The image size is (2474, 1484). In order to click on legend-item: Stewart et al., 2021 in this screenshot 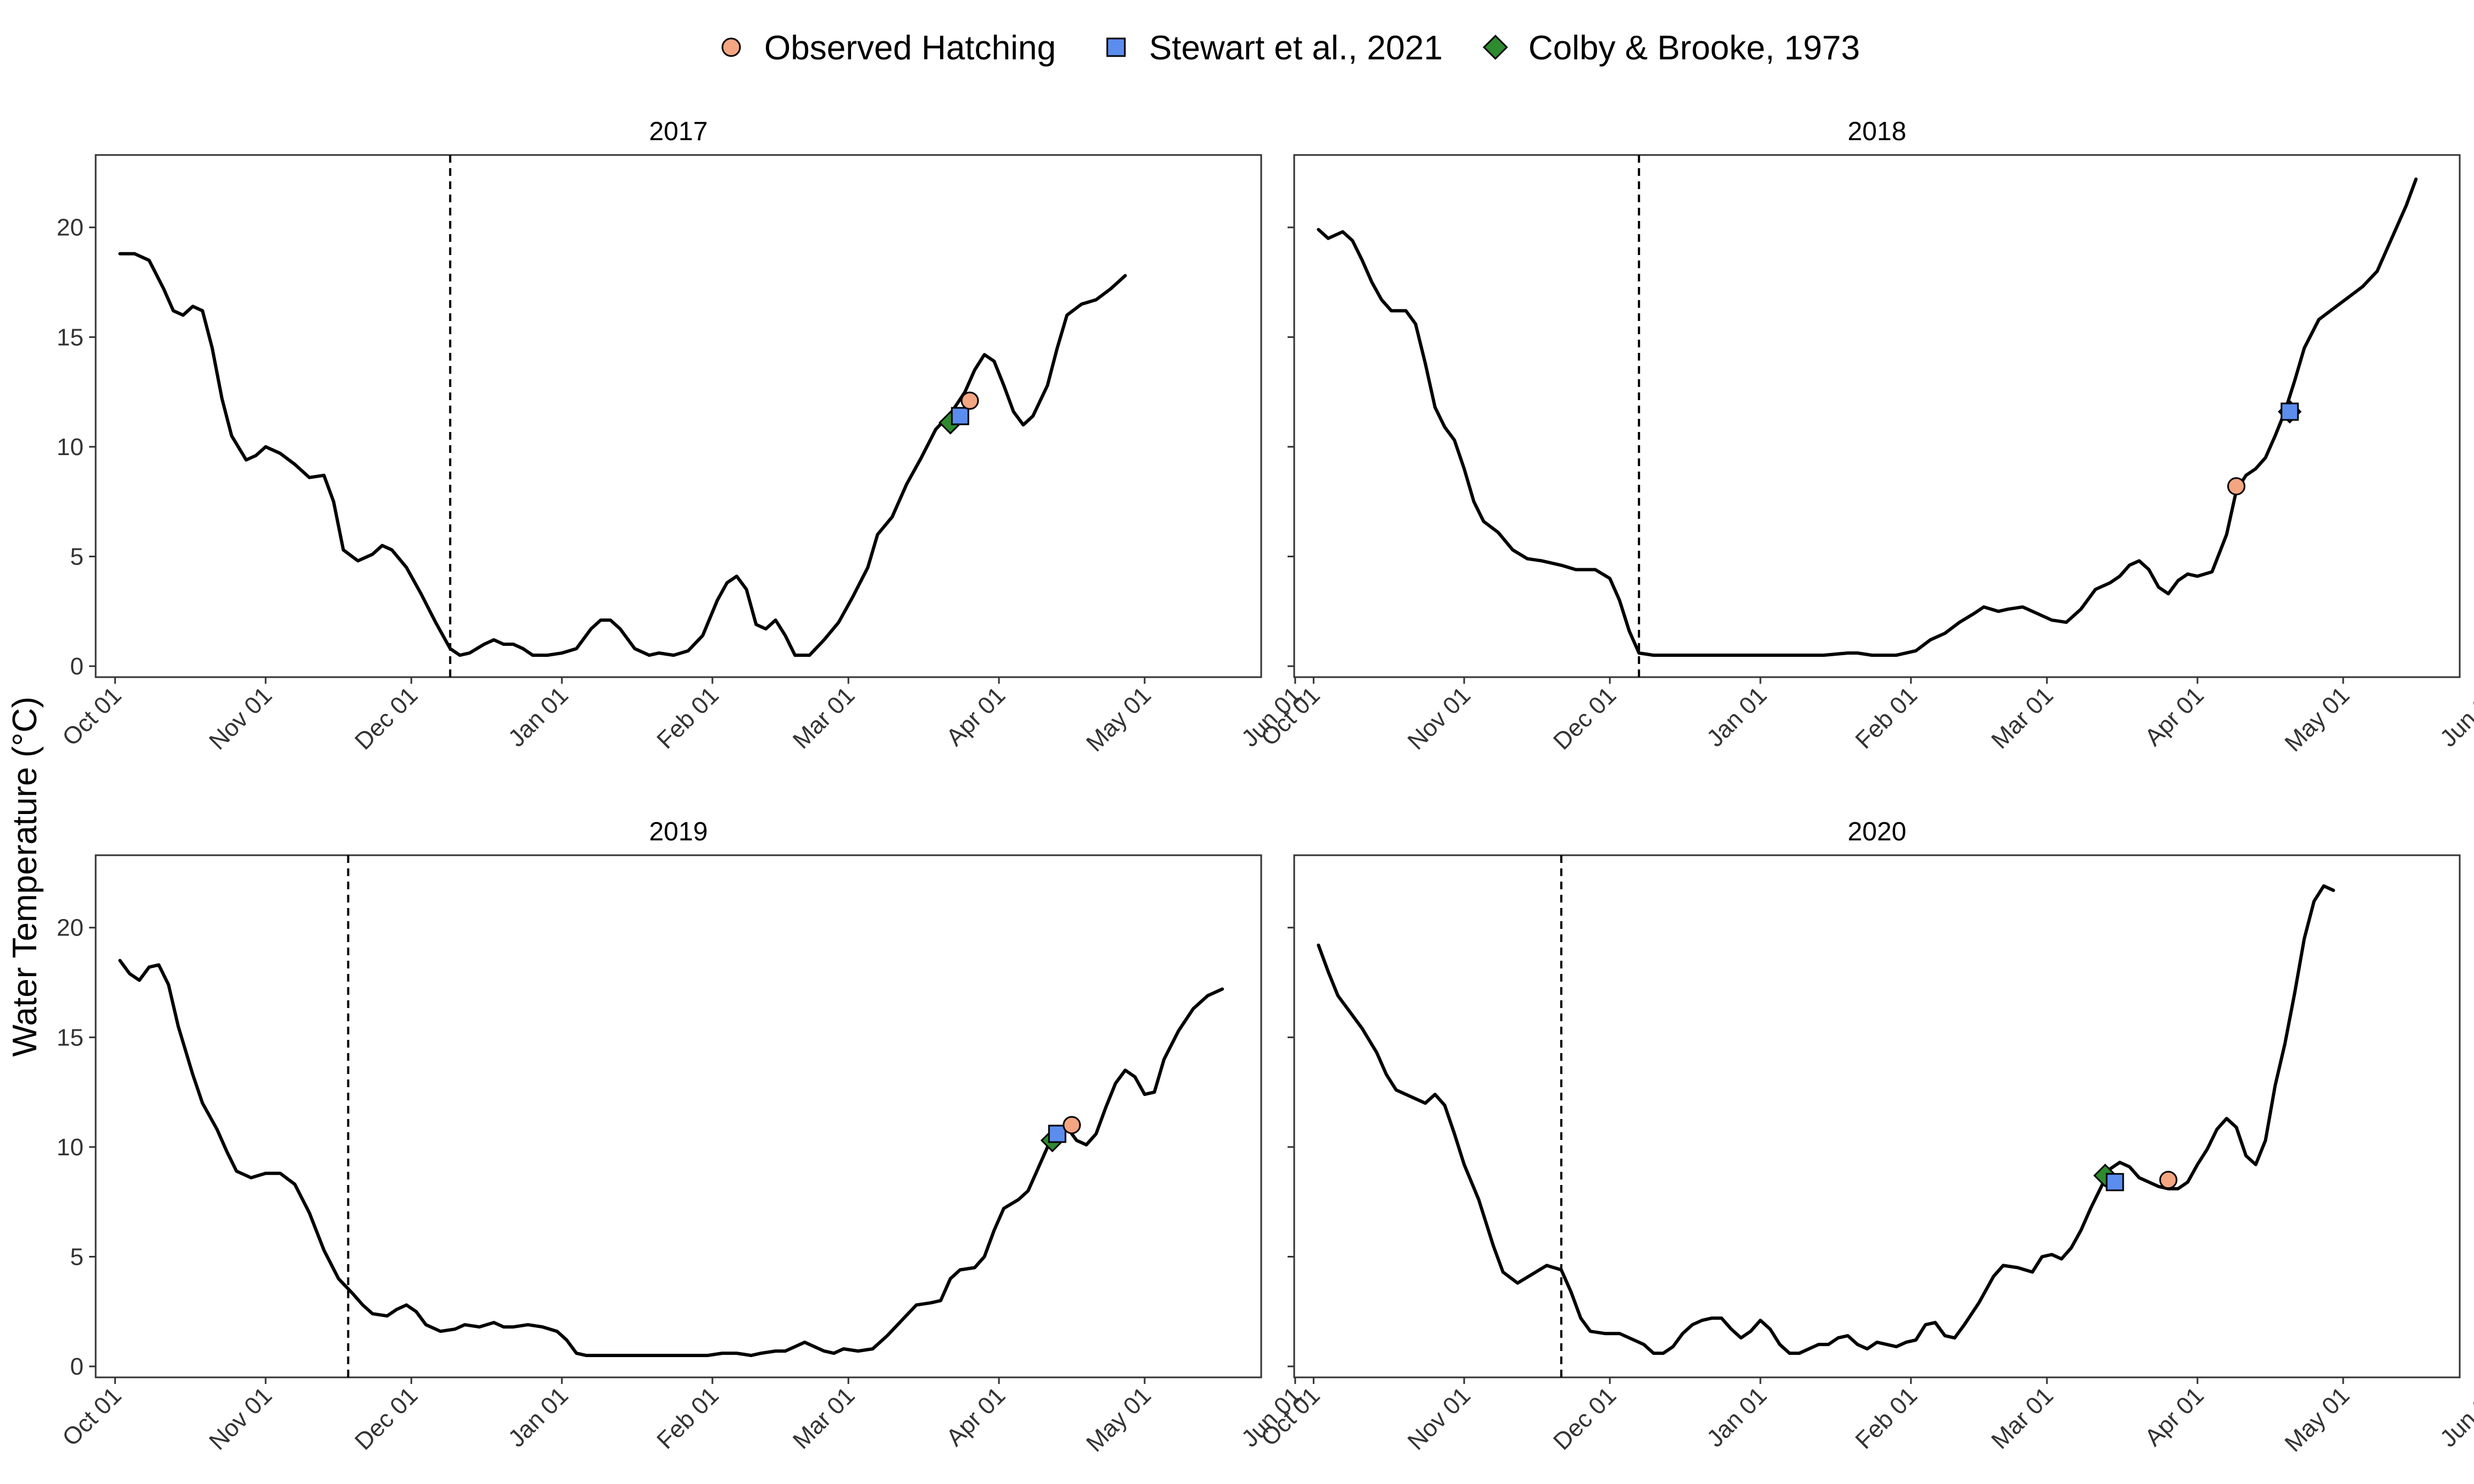, I will do `click(1275, 48)`.